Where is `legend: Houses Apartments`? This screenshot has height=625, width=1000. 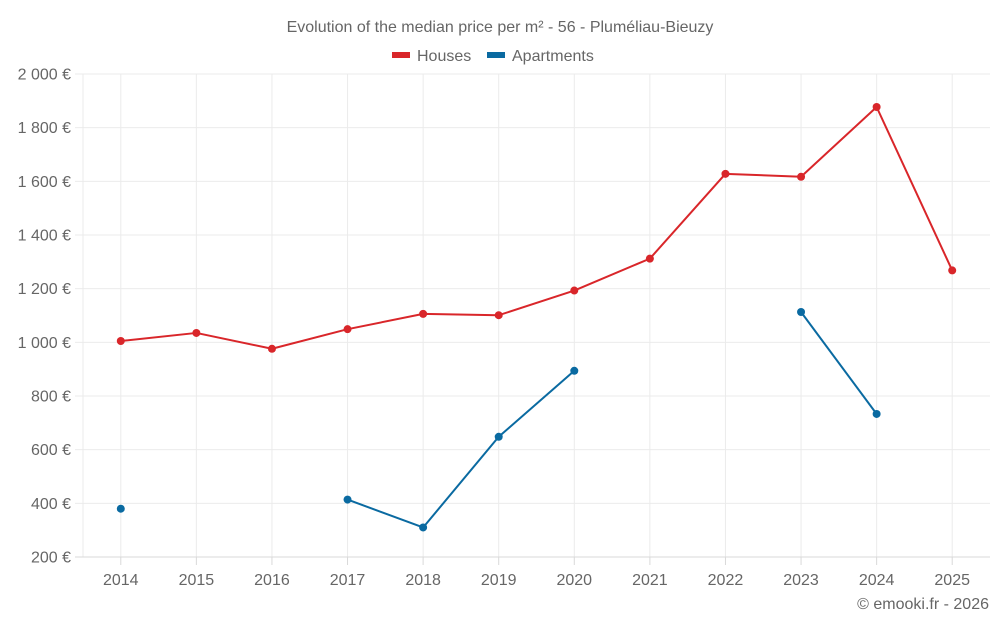
legend: Houses Apartments is located at coordinates (493, 56).